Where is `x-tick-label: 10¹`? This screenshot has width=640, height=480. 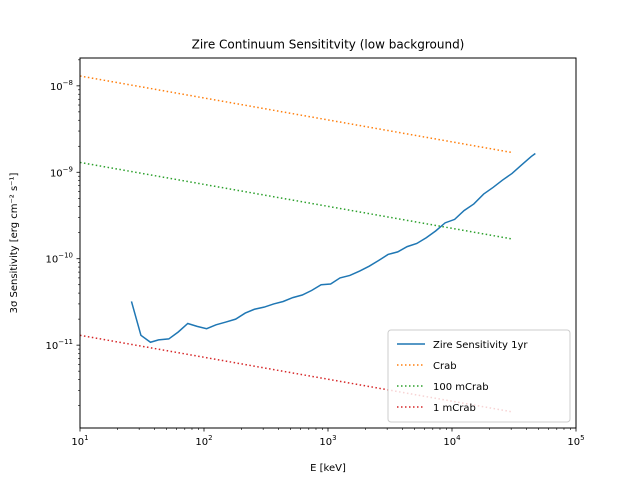 x-tick-label: 10¹ is located at coordinates (79, 441).